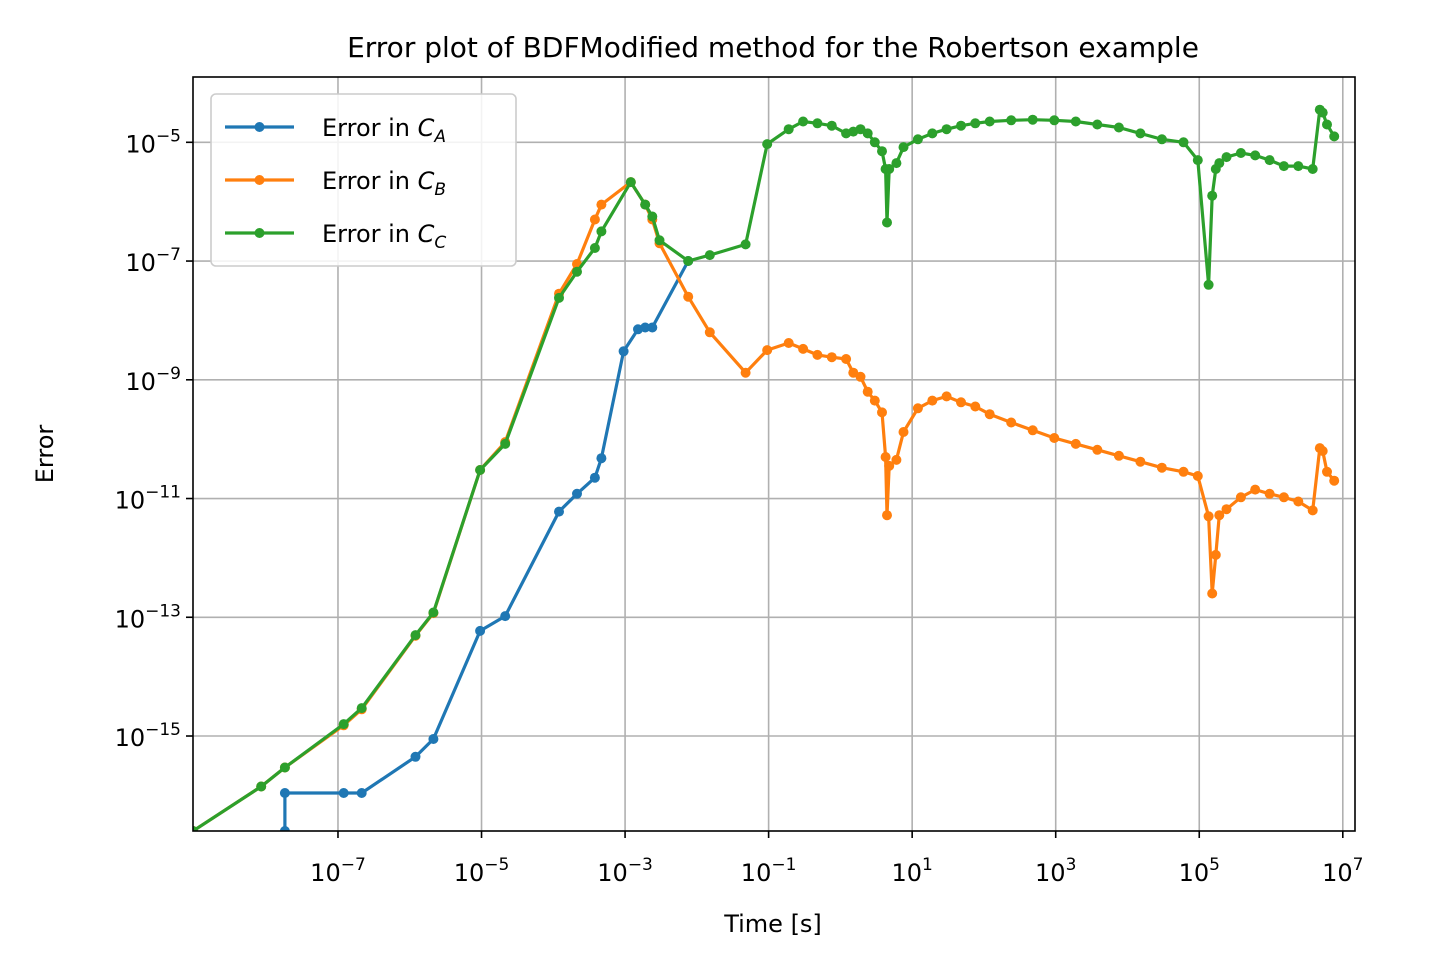  I want to click on y-tick-label: 10⁻⁷, so click(153, 261).